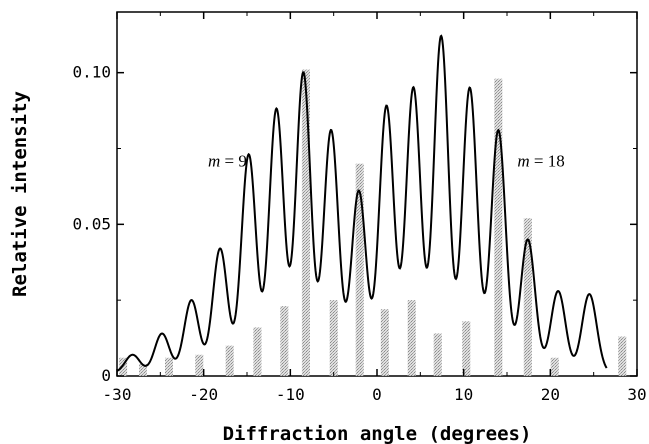 The width and height of the screenshot is (649, 444). Describe the element at coordinates (91, 223) in the screenshot. I see `y-tick-label: 0.05` at that location.